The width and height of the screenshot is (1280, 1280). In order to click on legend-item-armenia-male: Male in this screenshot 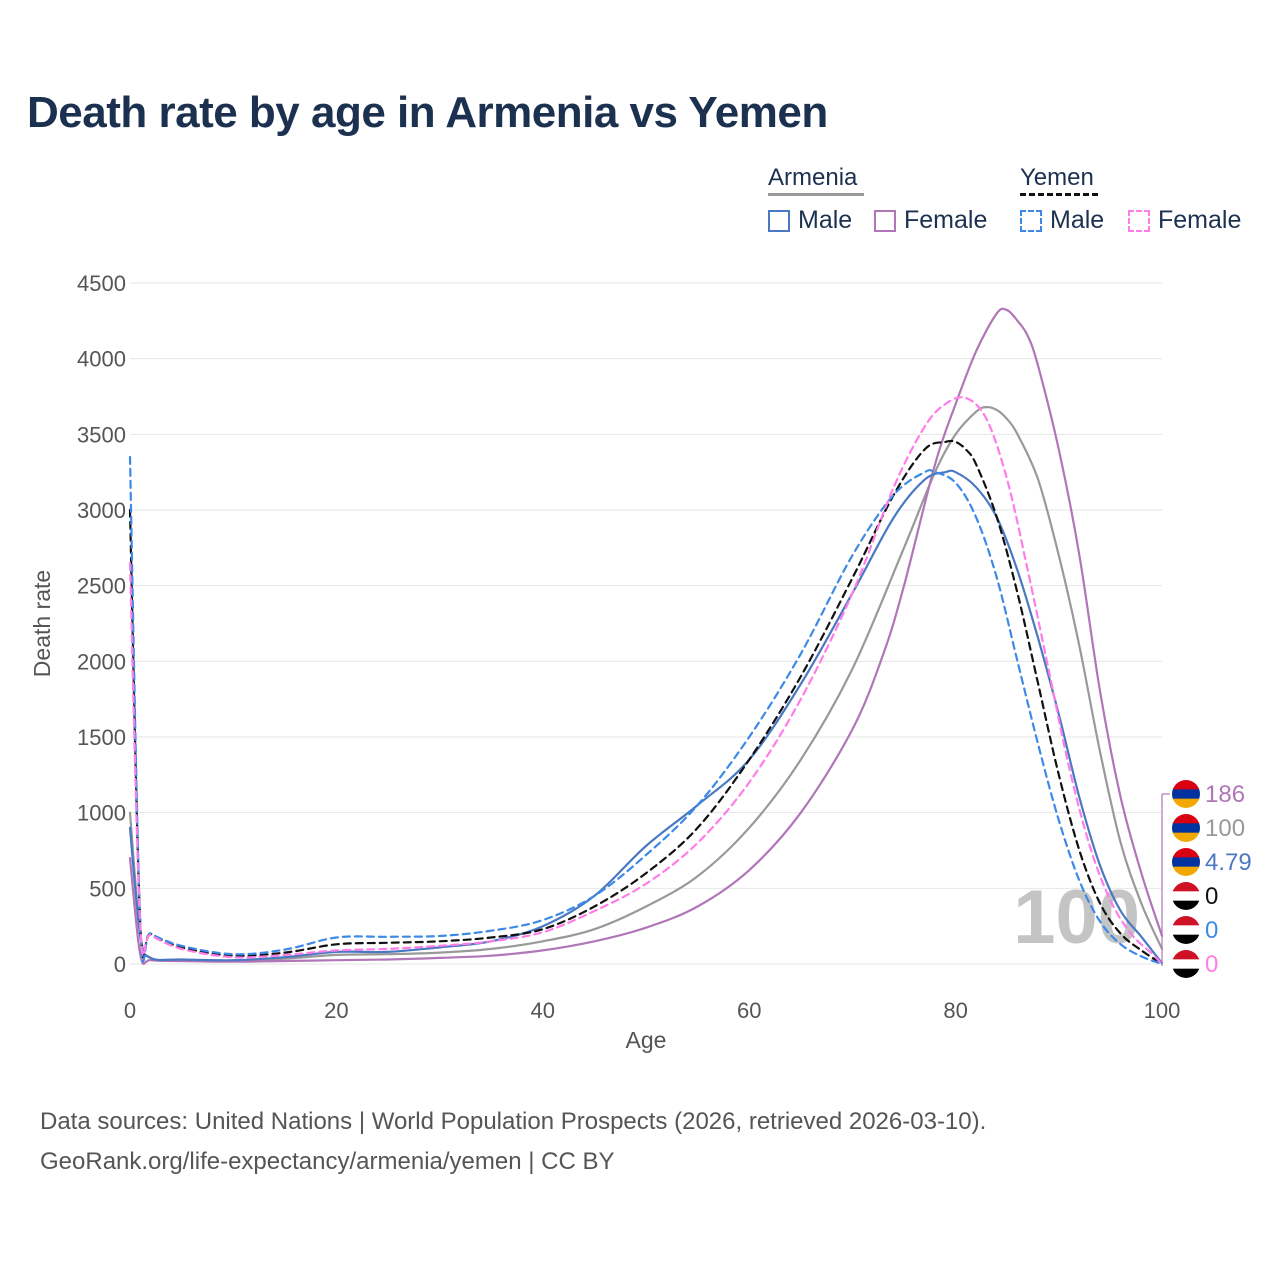, I will do `click(810, 220)`.